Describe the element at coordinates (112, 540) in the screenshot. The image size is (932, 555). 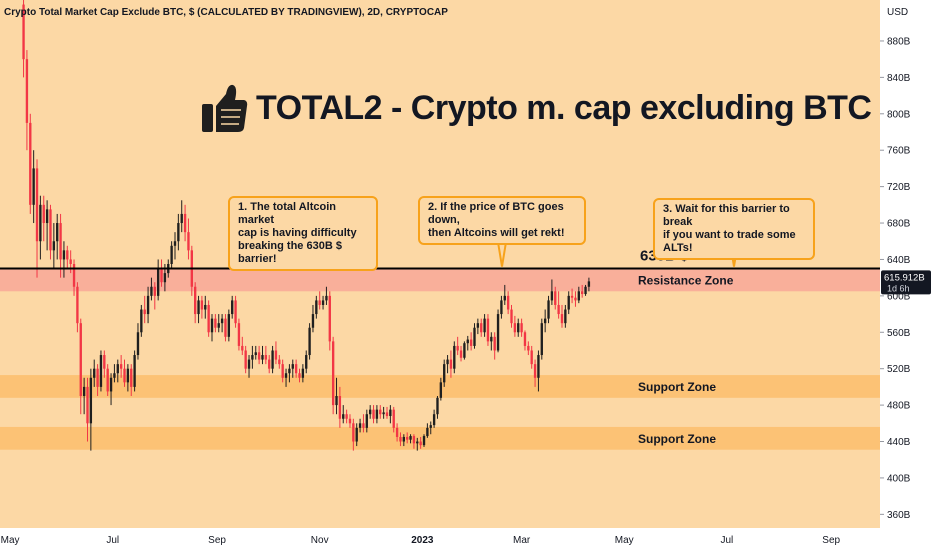
I see `x-tick-label-1: Jul` at that location.